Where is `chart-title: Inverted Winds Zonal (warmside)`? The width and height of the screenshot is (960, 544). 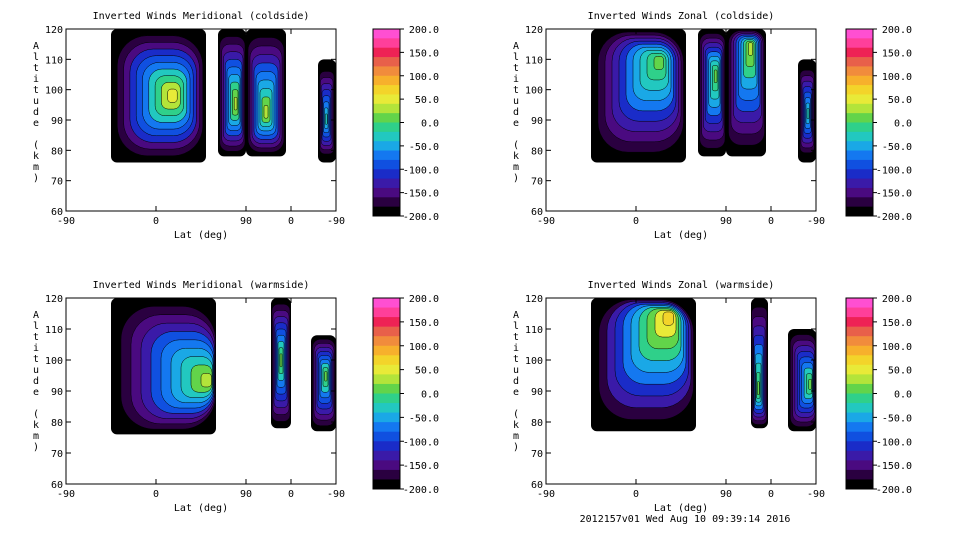 chart-title: Inverted Winds Zonal (warmside) is located at coordinates (681, 285).